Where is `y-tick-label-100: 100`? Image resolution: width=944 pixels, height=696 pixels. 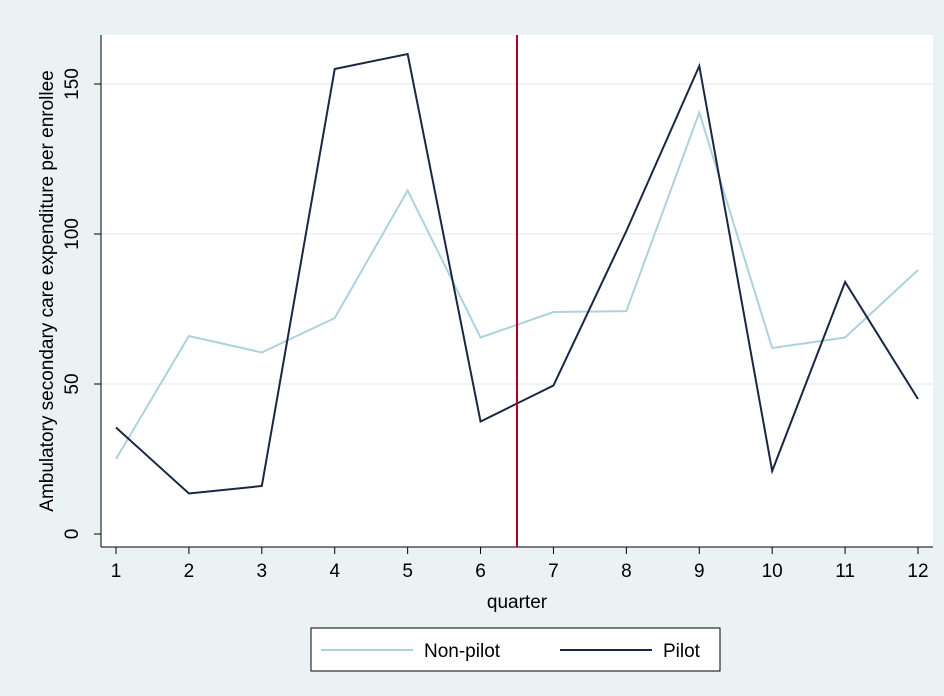
y-tick-label-100: 100 is located at coordinates (72, 234).